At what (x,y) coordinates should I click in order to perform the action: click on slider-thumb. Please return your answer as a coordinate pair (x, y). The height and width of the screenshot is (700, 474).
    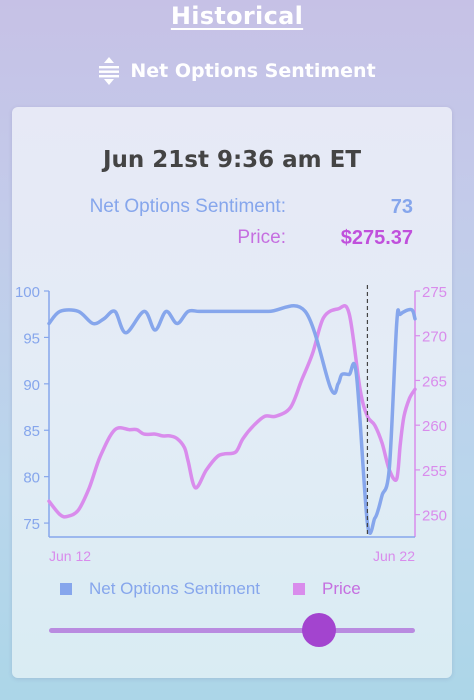
    Looking at the image, I should click on (318, 630).